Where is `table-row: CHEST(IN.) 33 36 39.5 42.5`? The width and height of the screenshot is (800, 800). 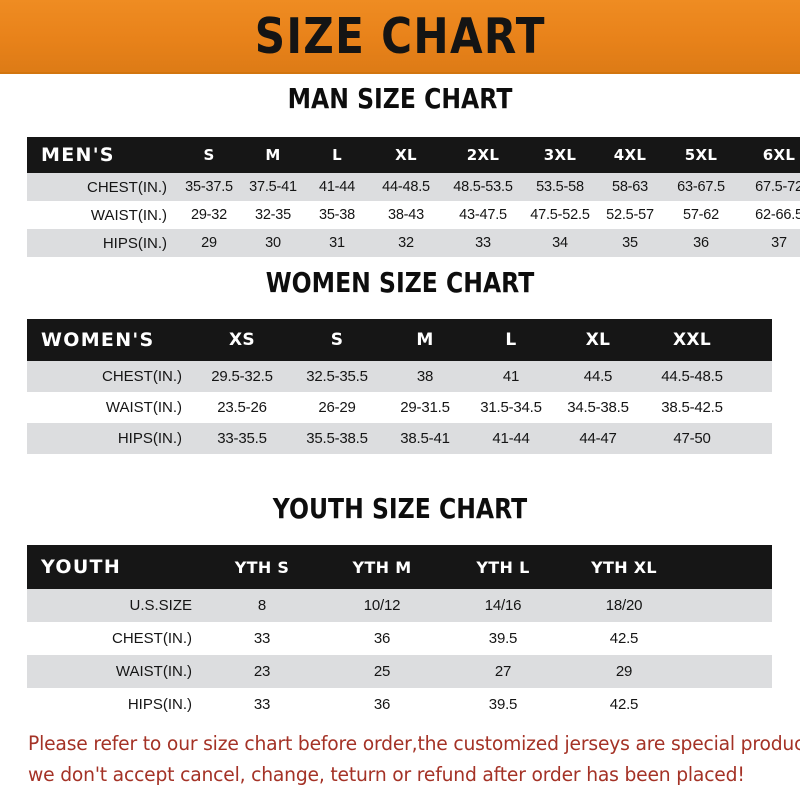
table-row: CHEST(IN.) 33 36 39.5 42.5 is located at coordinates (399, 638).